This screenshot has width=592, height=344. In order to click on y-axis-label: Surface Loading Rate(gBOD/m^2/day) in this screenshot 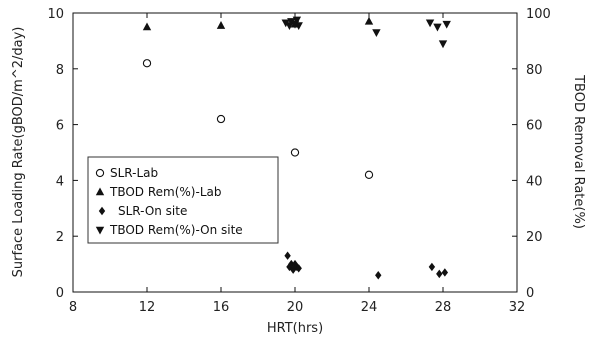, I will do `click(18, 152)`.